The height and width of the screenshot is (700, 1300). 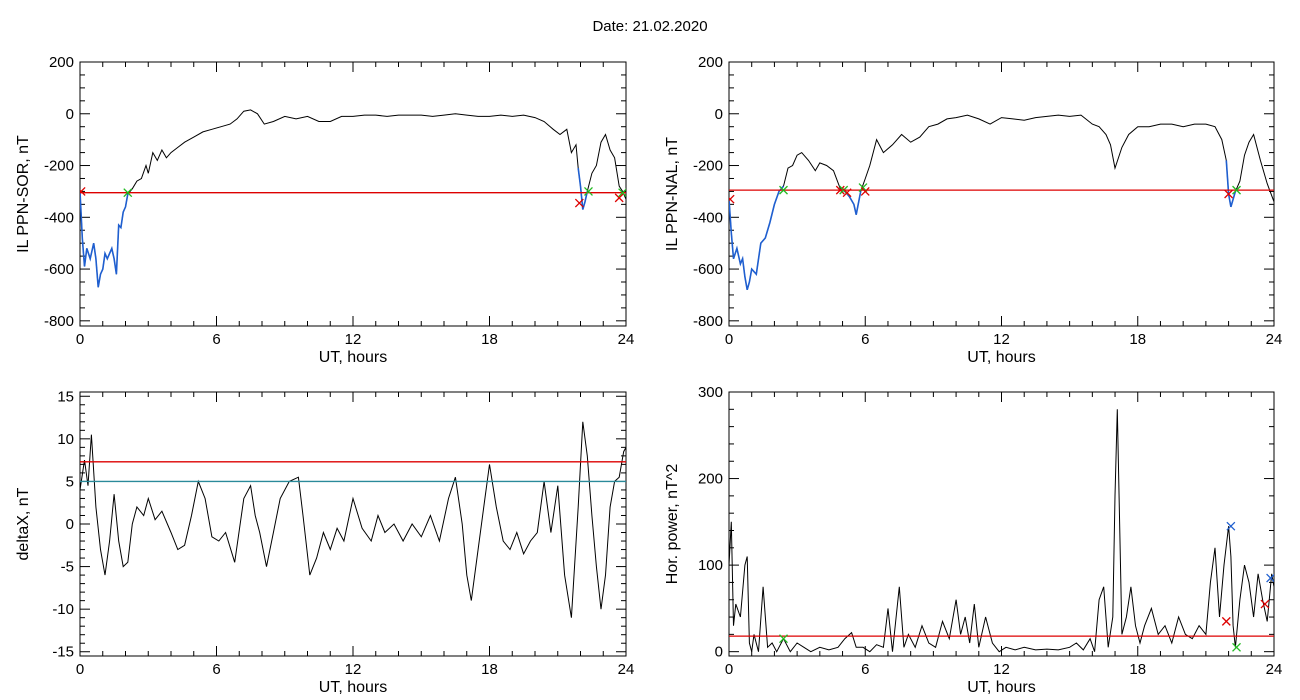 I want to click on y-tick-label: 10, so click(x=65, y=439).